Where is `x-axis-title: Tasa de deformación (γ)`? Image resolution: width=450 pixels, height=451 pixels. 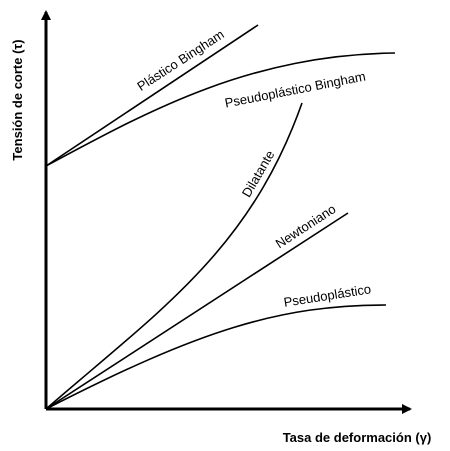
x-axis-title: Tasa de deformación (γ) is located at coordinates (357, 437).